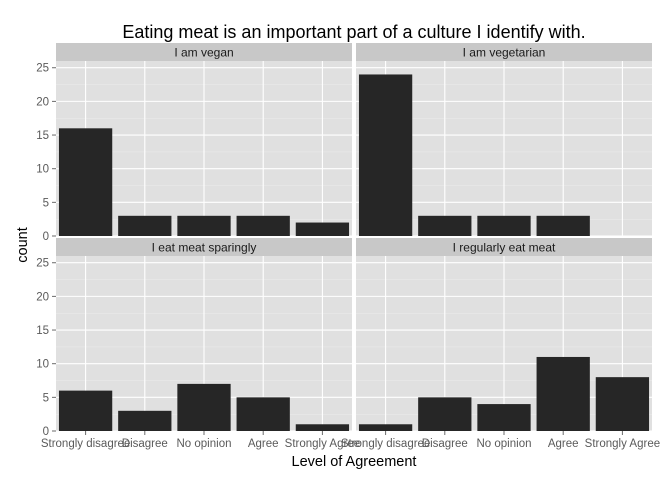  What do you see at coordinates (354, 462) in the screenshot?
I see `x-axis-title: Level of Agreement` at bounding box center [354, 462].